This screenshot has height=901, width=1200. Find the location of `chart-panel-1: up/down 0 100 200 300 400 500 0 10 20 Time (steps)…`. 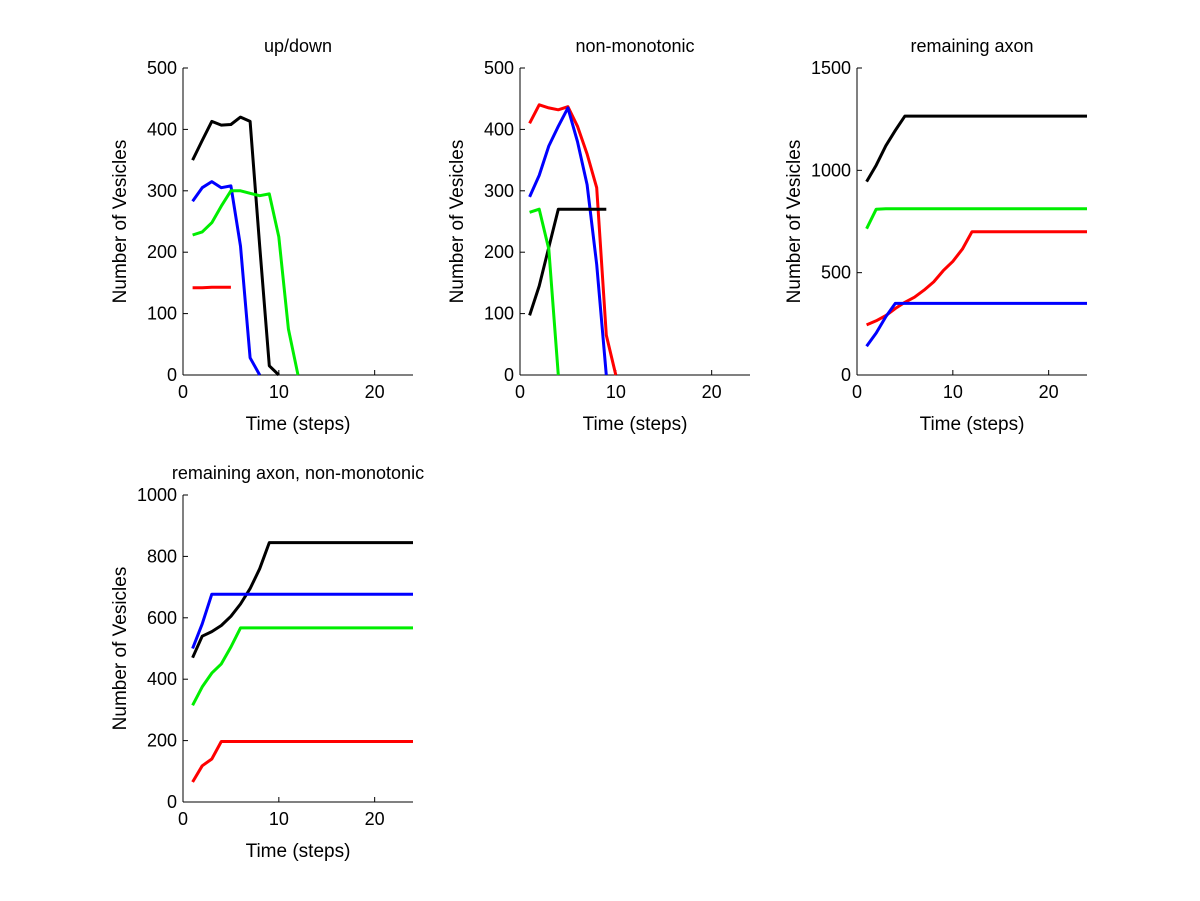

chart-panel-1: up/down 0 100 200 300 400 500 0 10 20 Time (steps)… is located at coordinates (261, 235).